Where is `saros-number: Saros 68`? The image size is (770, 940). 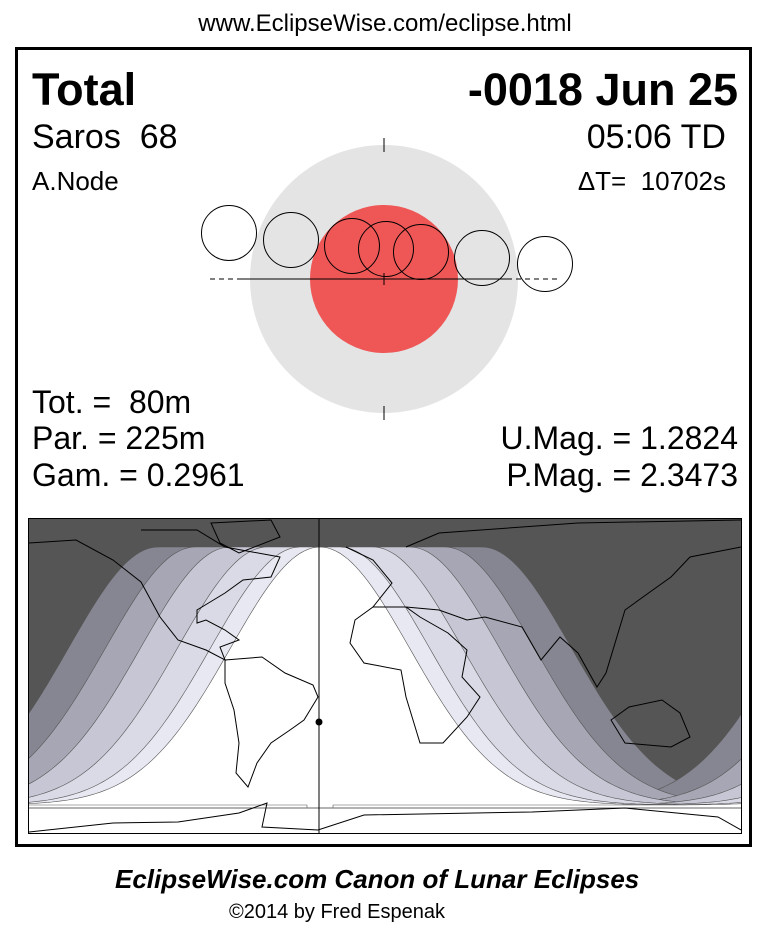
saros-number: Saros 68 is located at coordinates (105, 137).